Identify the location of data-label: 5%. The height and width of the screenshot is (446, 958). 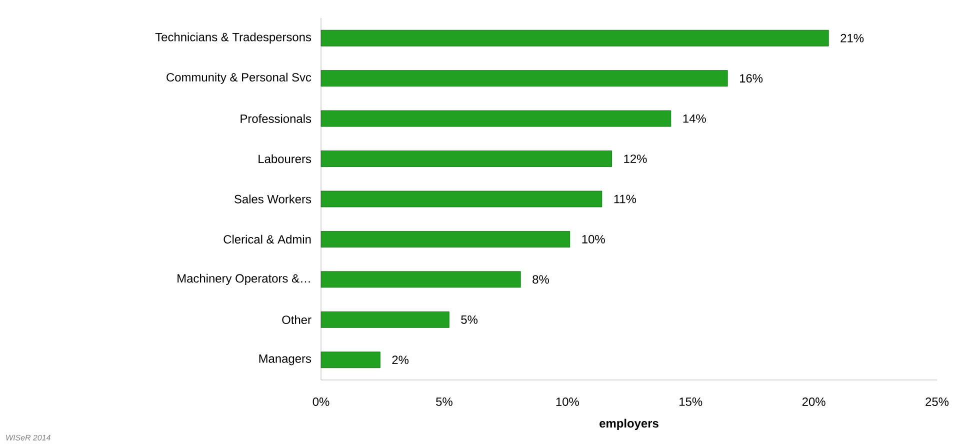
(469, 319).